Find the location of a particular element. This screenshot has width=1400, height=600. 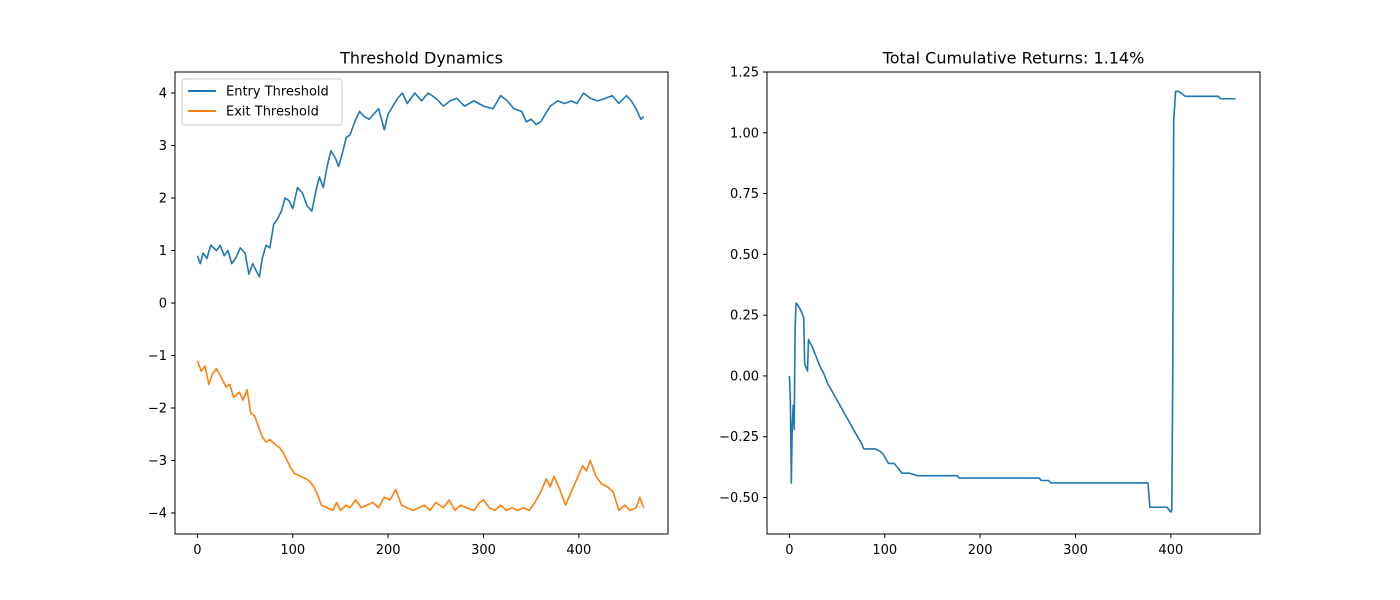

y-tick-label: −3 is located at coordinates (157, 461).